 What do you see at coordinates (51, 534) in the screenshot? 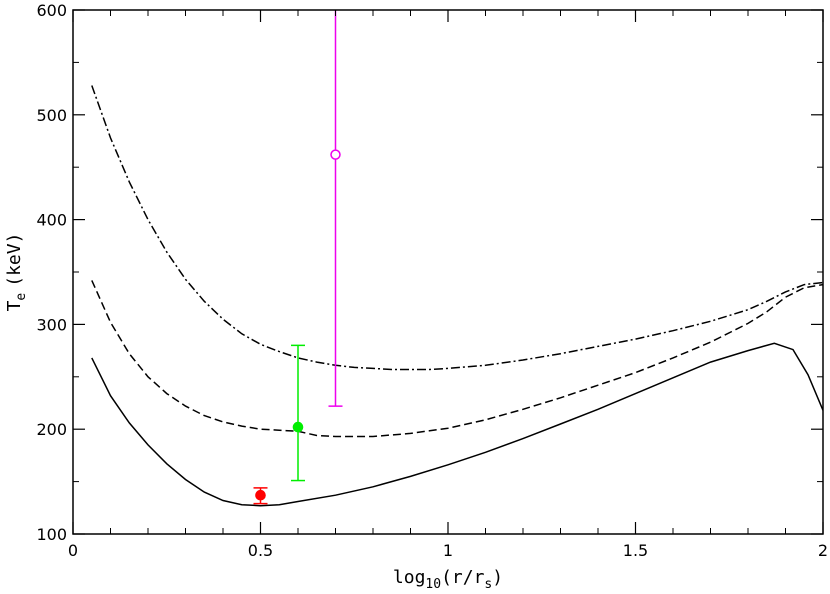
I see `y-tick-label: 100` at bounding box center [51, 534].